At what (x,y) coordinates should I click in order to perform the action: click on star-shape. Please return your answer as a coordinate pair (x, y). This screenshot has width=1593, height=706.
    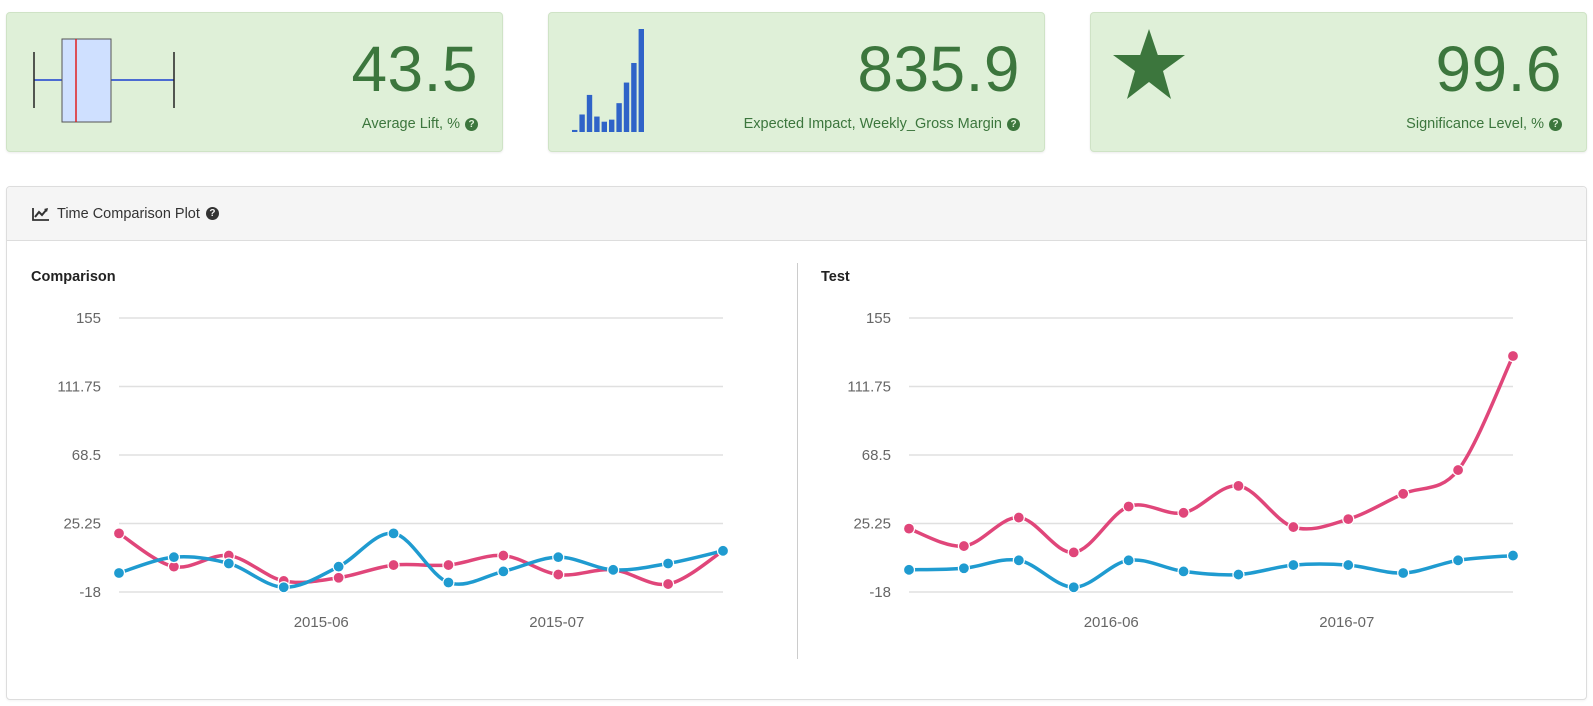
    Looking at the image, I should click on (1149, 64).